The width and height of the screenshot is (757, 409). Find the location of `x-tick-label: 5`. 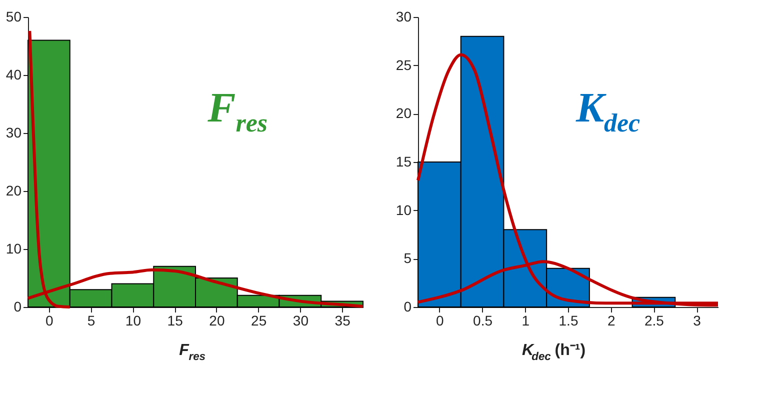

x-tick-label: 5 is located at coordinates (91, 320).